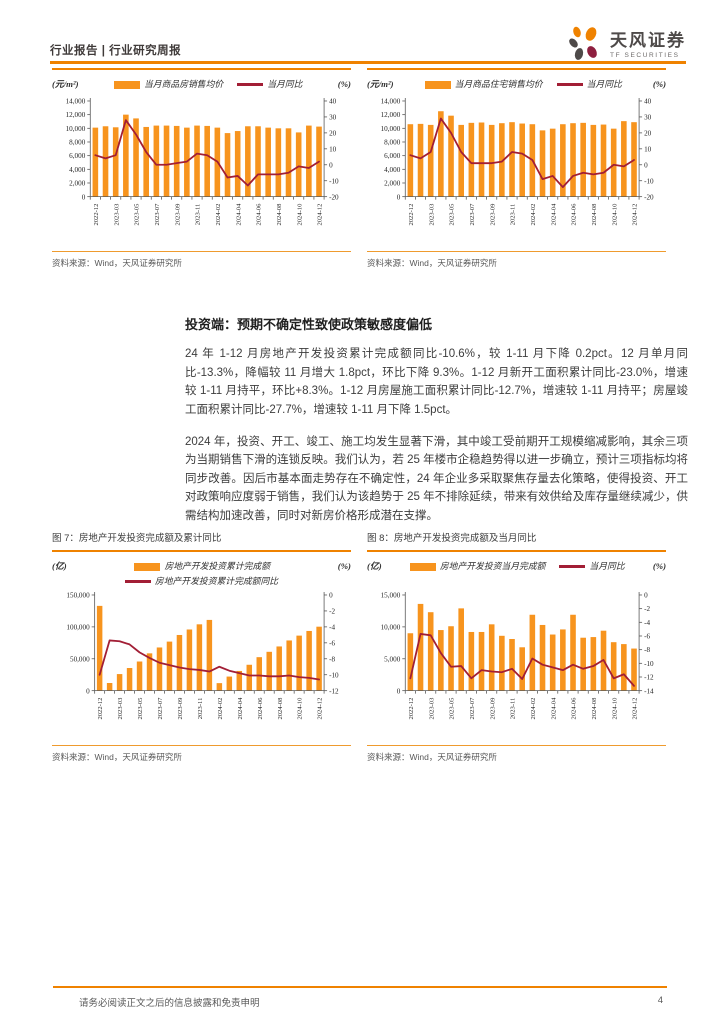 This screenshot has height=1024, width=724. I want to click on svg-text: -12, so click(649, 678).